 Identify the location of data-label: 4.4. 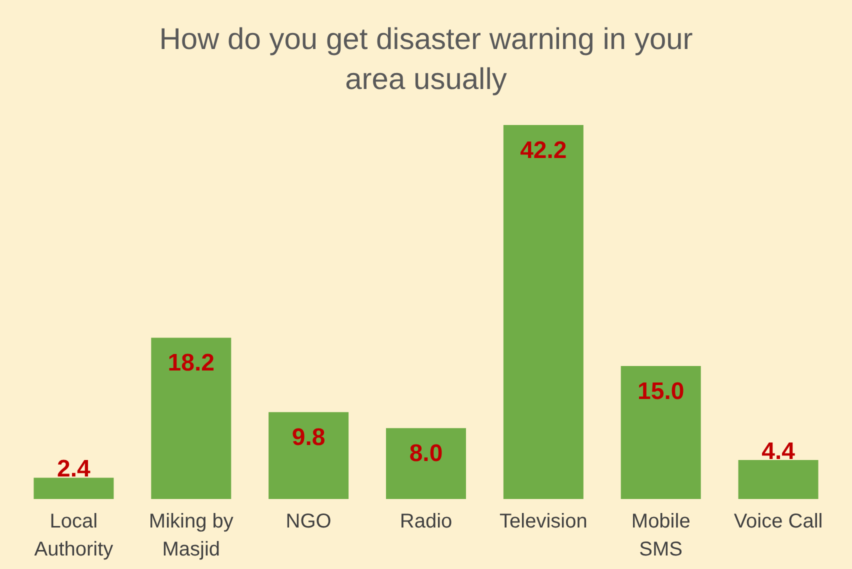
(779, 452).